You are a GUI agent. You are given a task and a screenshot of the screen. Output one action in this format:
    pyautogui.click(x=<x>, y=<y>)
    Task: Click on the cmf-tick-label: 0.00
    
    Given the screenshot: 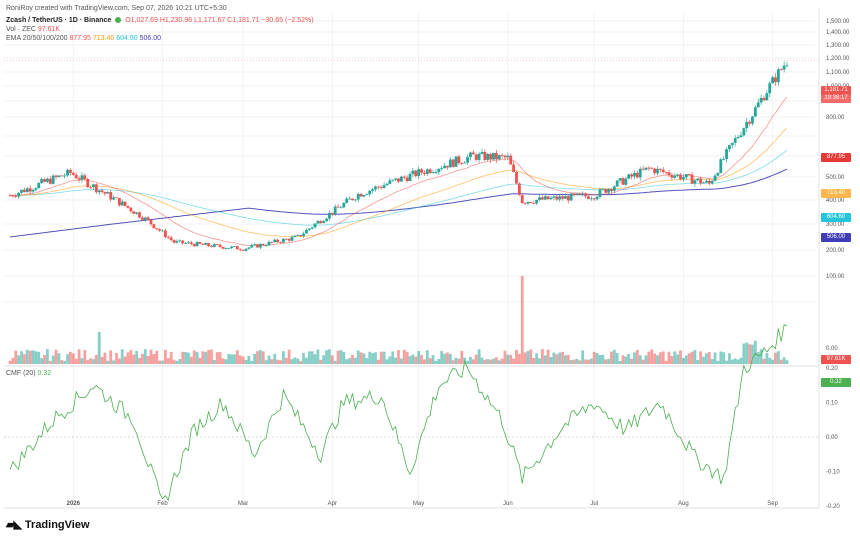 What is the action you would take?
    pyautogui.click(x=832, y=438)
    